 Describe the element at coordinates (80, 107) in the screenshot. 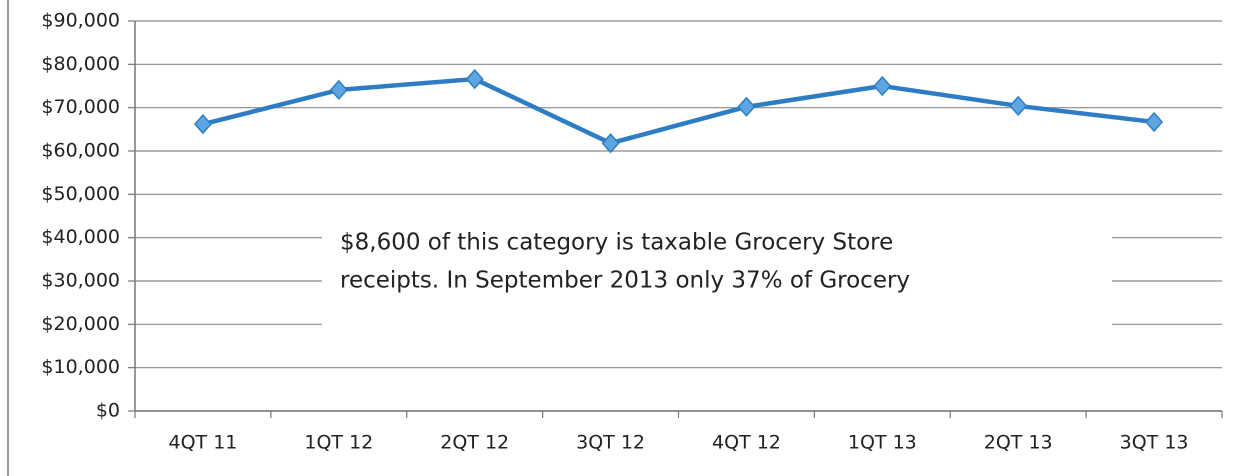

I see `y-tick-label: $70,000` at that location.